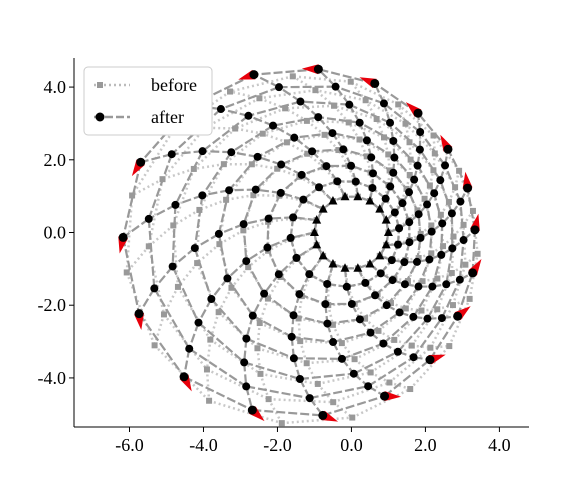  I want to click on legend-before-label: before, so click(174, 85).